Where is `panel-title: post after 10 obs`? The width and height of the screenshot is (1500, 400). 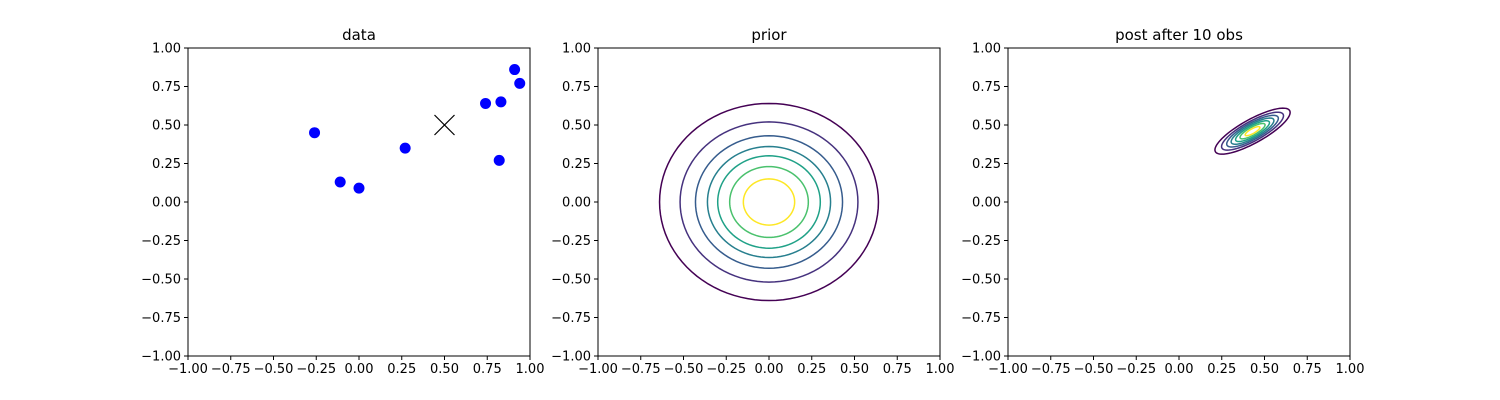
panel-title: post after 10 obs is located at coordinates (1179, 35).